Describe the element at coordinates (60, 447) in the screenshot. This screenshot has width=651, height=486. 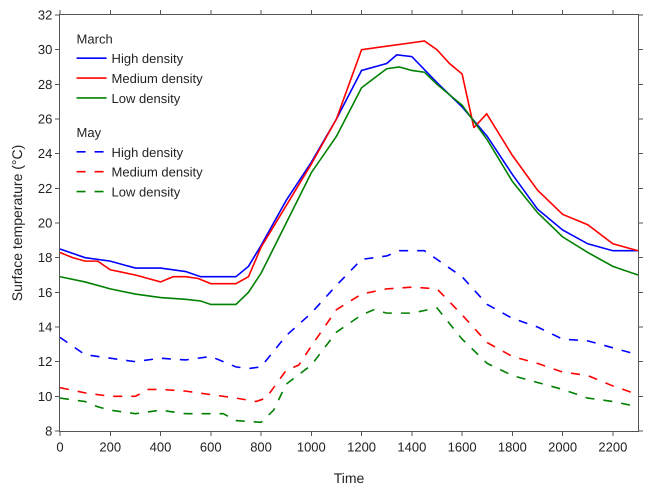
I see `x-tick-label: 0` at that location.